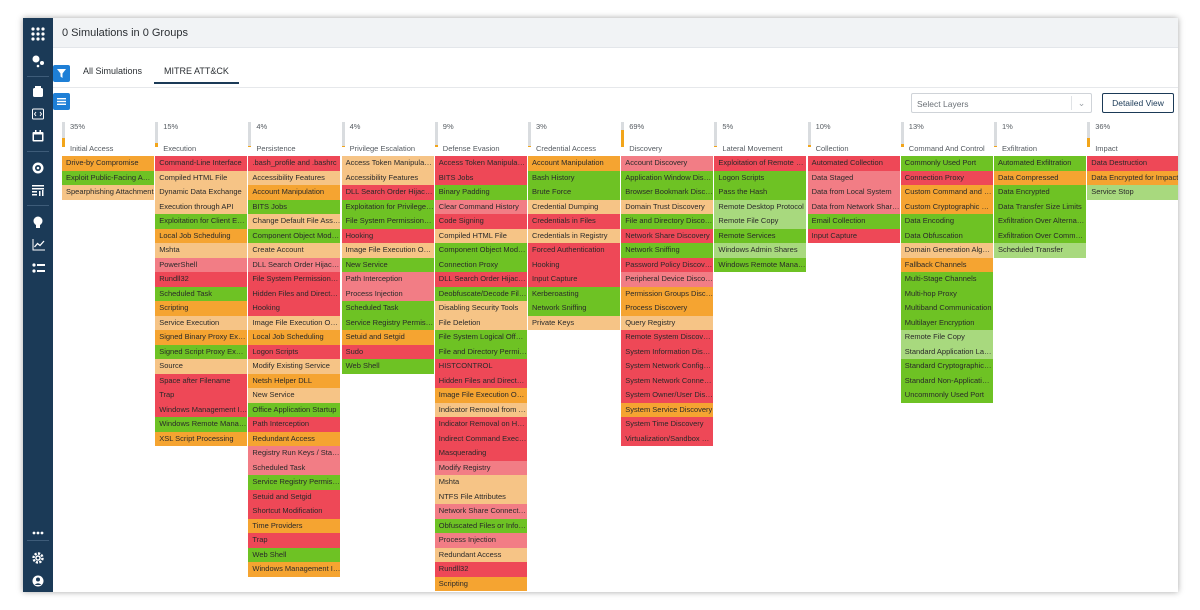  Describe the element at coordinates (108, 139) in the screenshot. I see `tactic-header: 35% Initial Access` at that location.